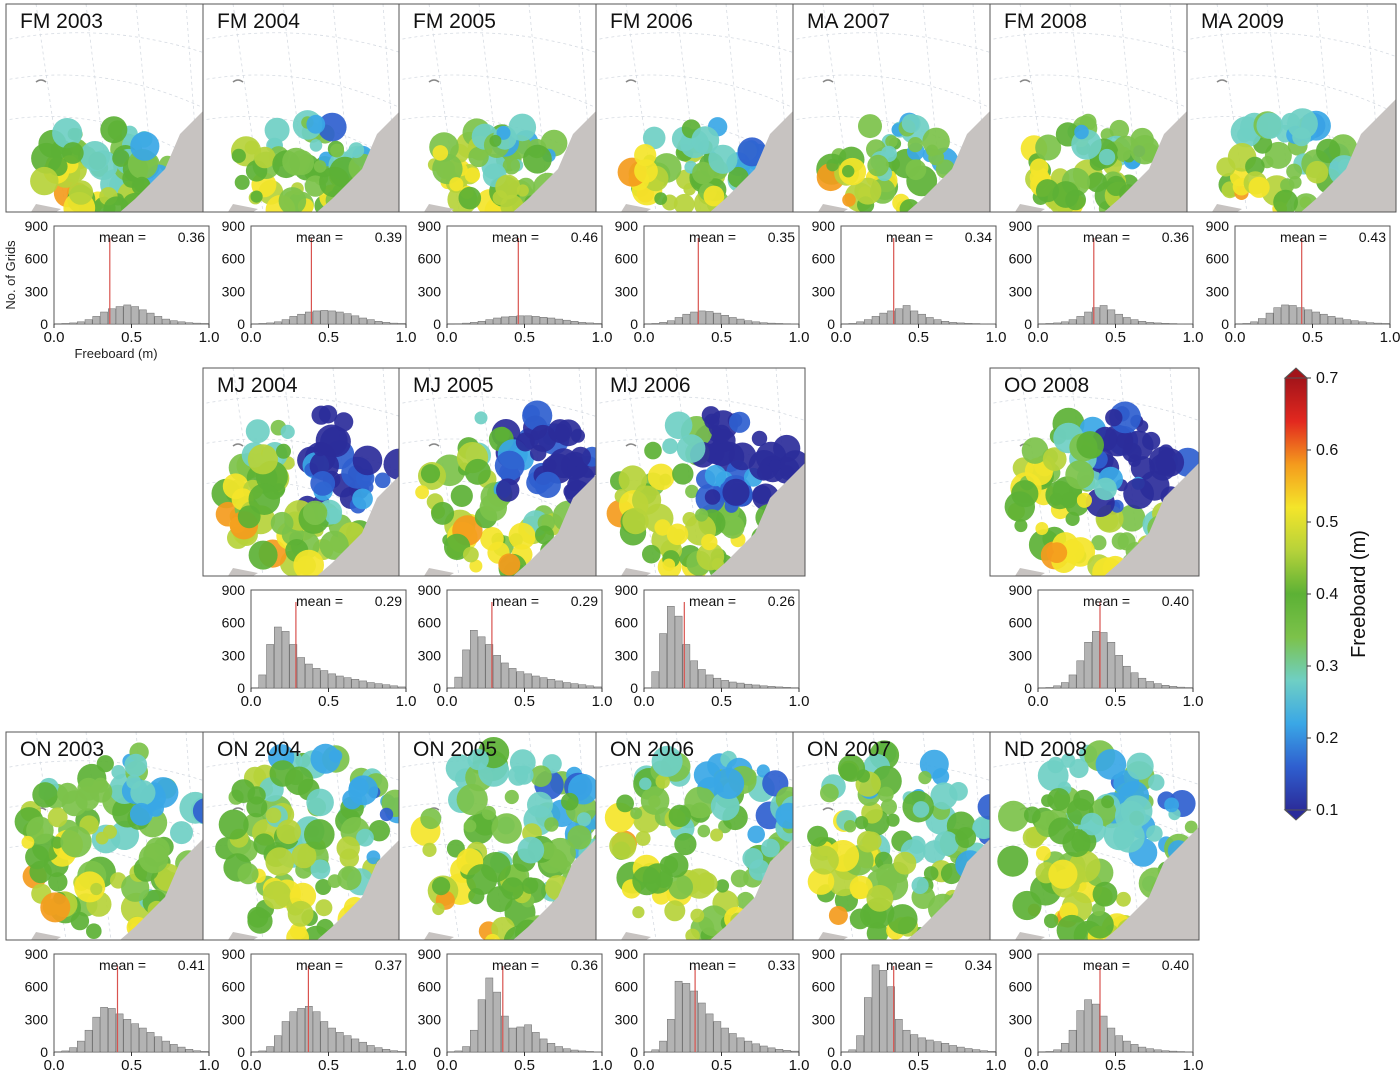 The width and height of the screenshot is (1400, 1076). What do you see at coordinates (1096, 902) in the screenshot?
I see `panel: ND 2008 mean = 0.40 0 300 600 900 0.0 0.5 1.0` at bounding box center [1096, 902].